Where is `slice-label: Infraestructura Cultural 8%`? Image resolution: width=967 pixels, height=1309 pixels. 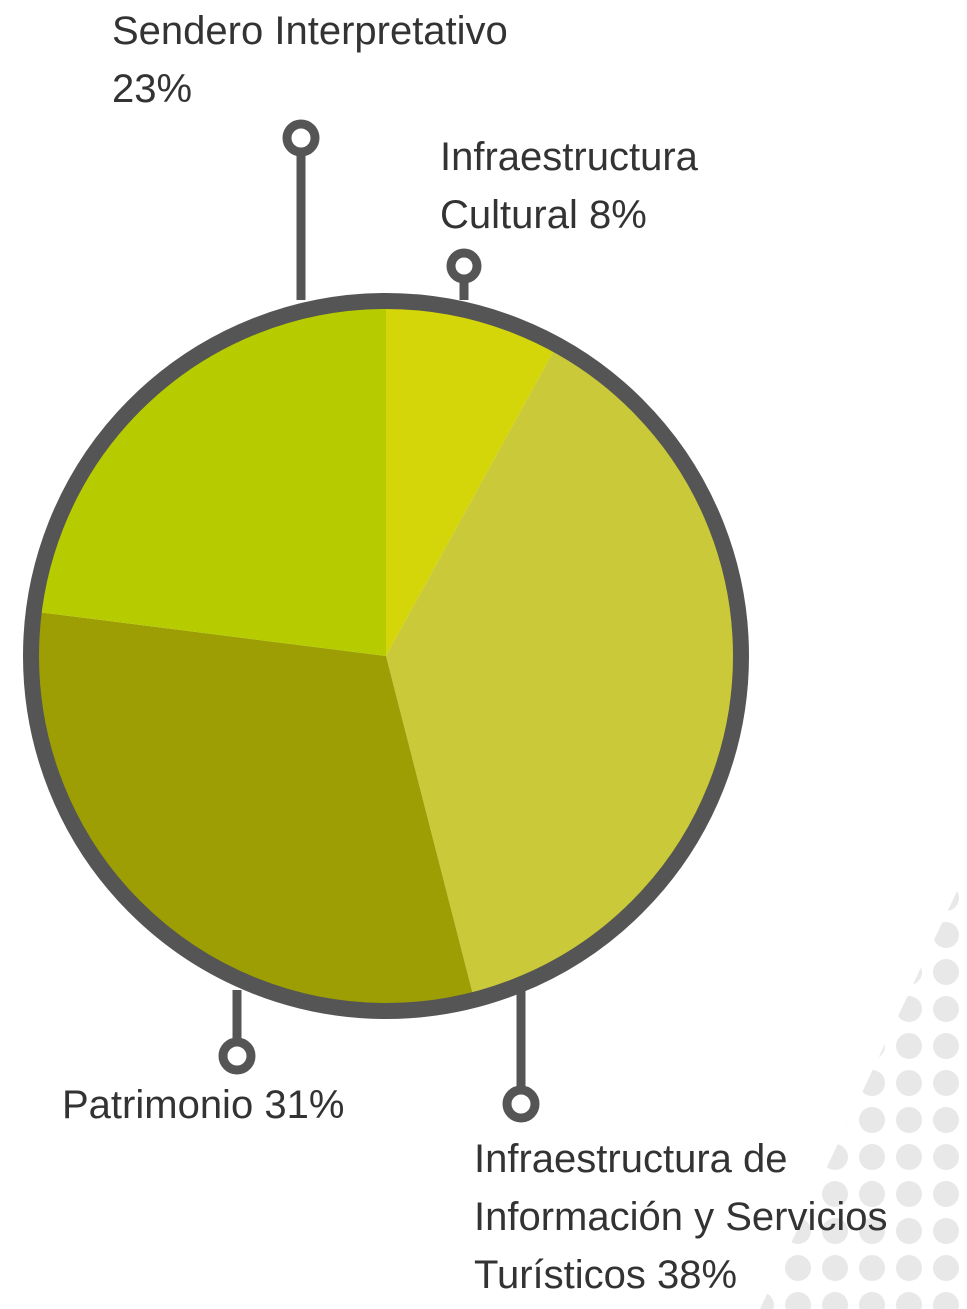
slice-label: Infraestructura Cultural 8% is located at coordinates (610, 186).